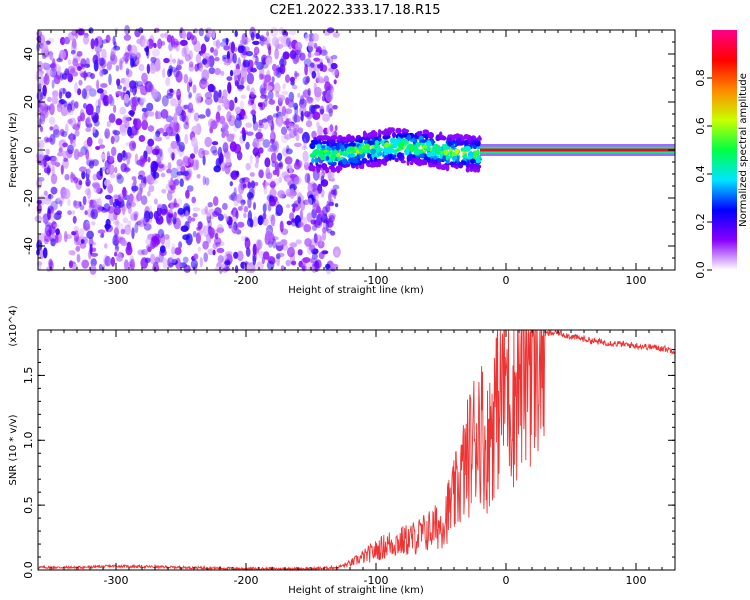  Describe the element at coordinates (28, 54) in the screenshot. I see `y-tick-label: 40` at that location.